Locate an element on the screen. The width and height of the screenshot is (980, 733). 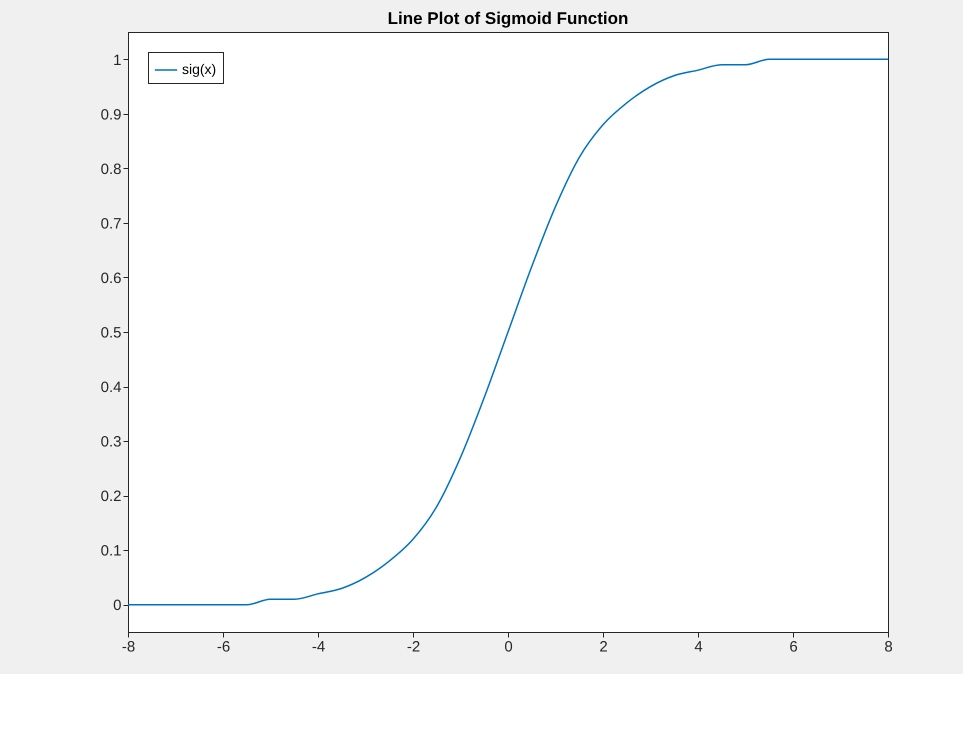
y-tick-label: 0.3 is located at coordinates (111, 442).